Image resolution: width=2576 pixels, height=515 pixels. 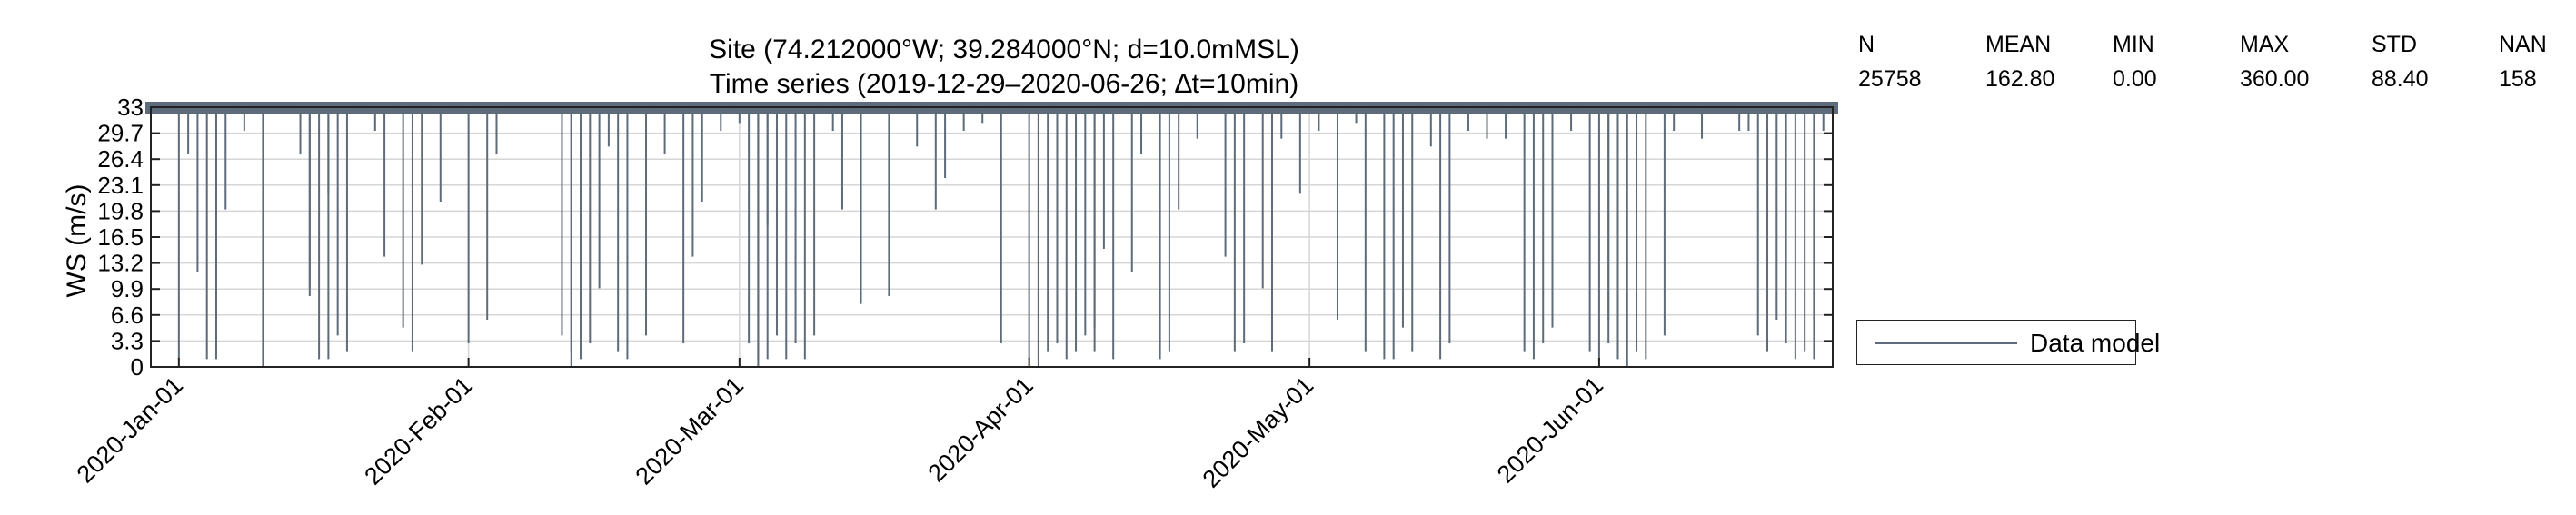 What do you see at coordinates (2518, 79) in the screenshot?
I see `stat-value-nan: 158` at bounding box center [2518, 79].